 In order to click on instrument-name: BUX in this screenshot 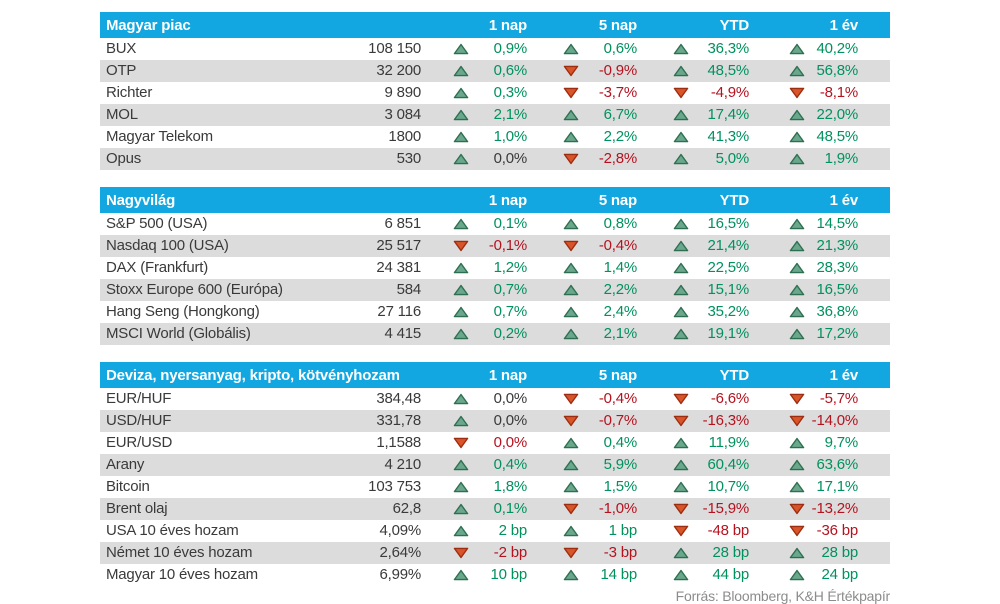, I will do `click(121, 48)`.